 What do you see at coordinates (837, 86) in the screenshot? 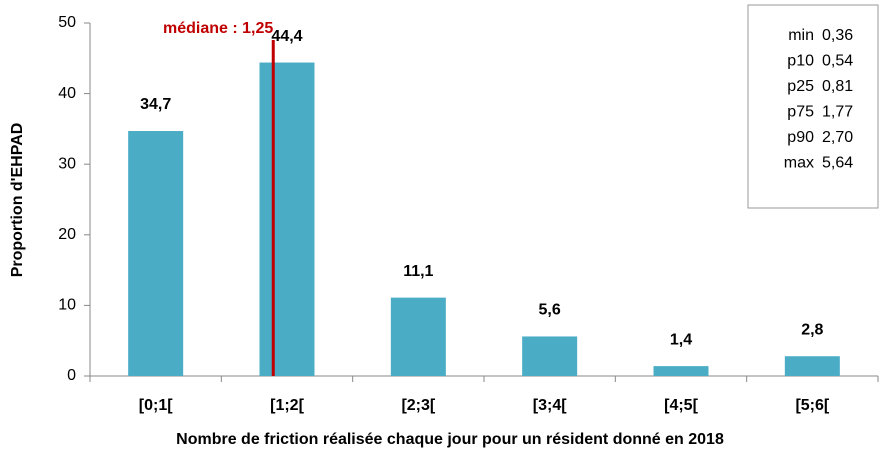
I see `stat-value: 0,81` at bounding box center [837, 86].